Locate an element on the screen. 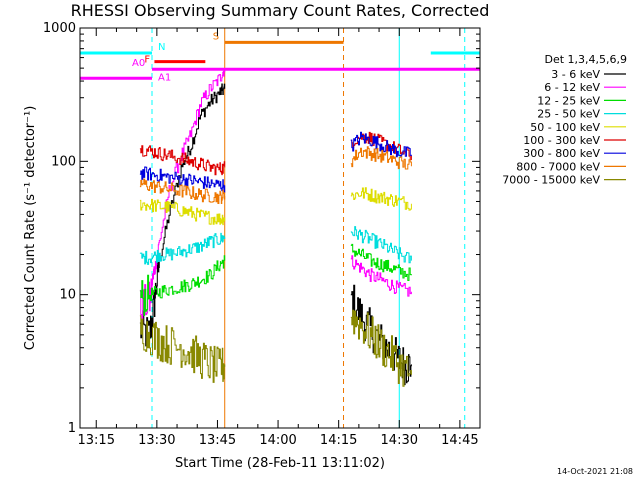 The width and height of the screenshot is (640, 480). x-tick-label-1: 13:30 is located at coordinates (156, 440).